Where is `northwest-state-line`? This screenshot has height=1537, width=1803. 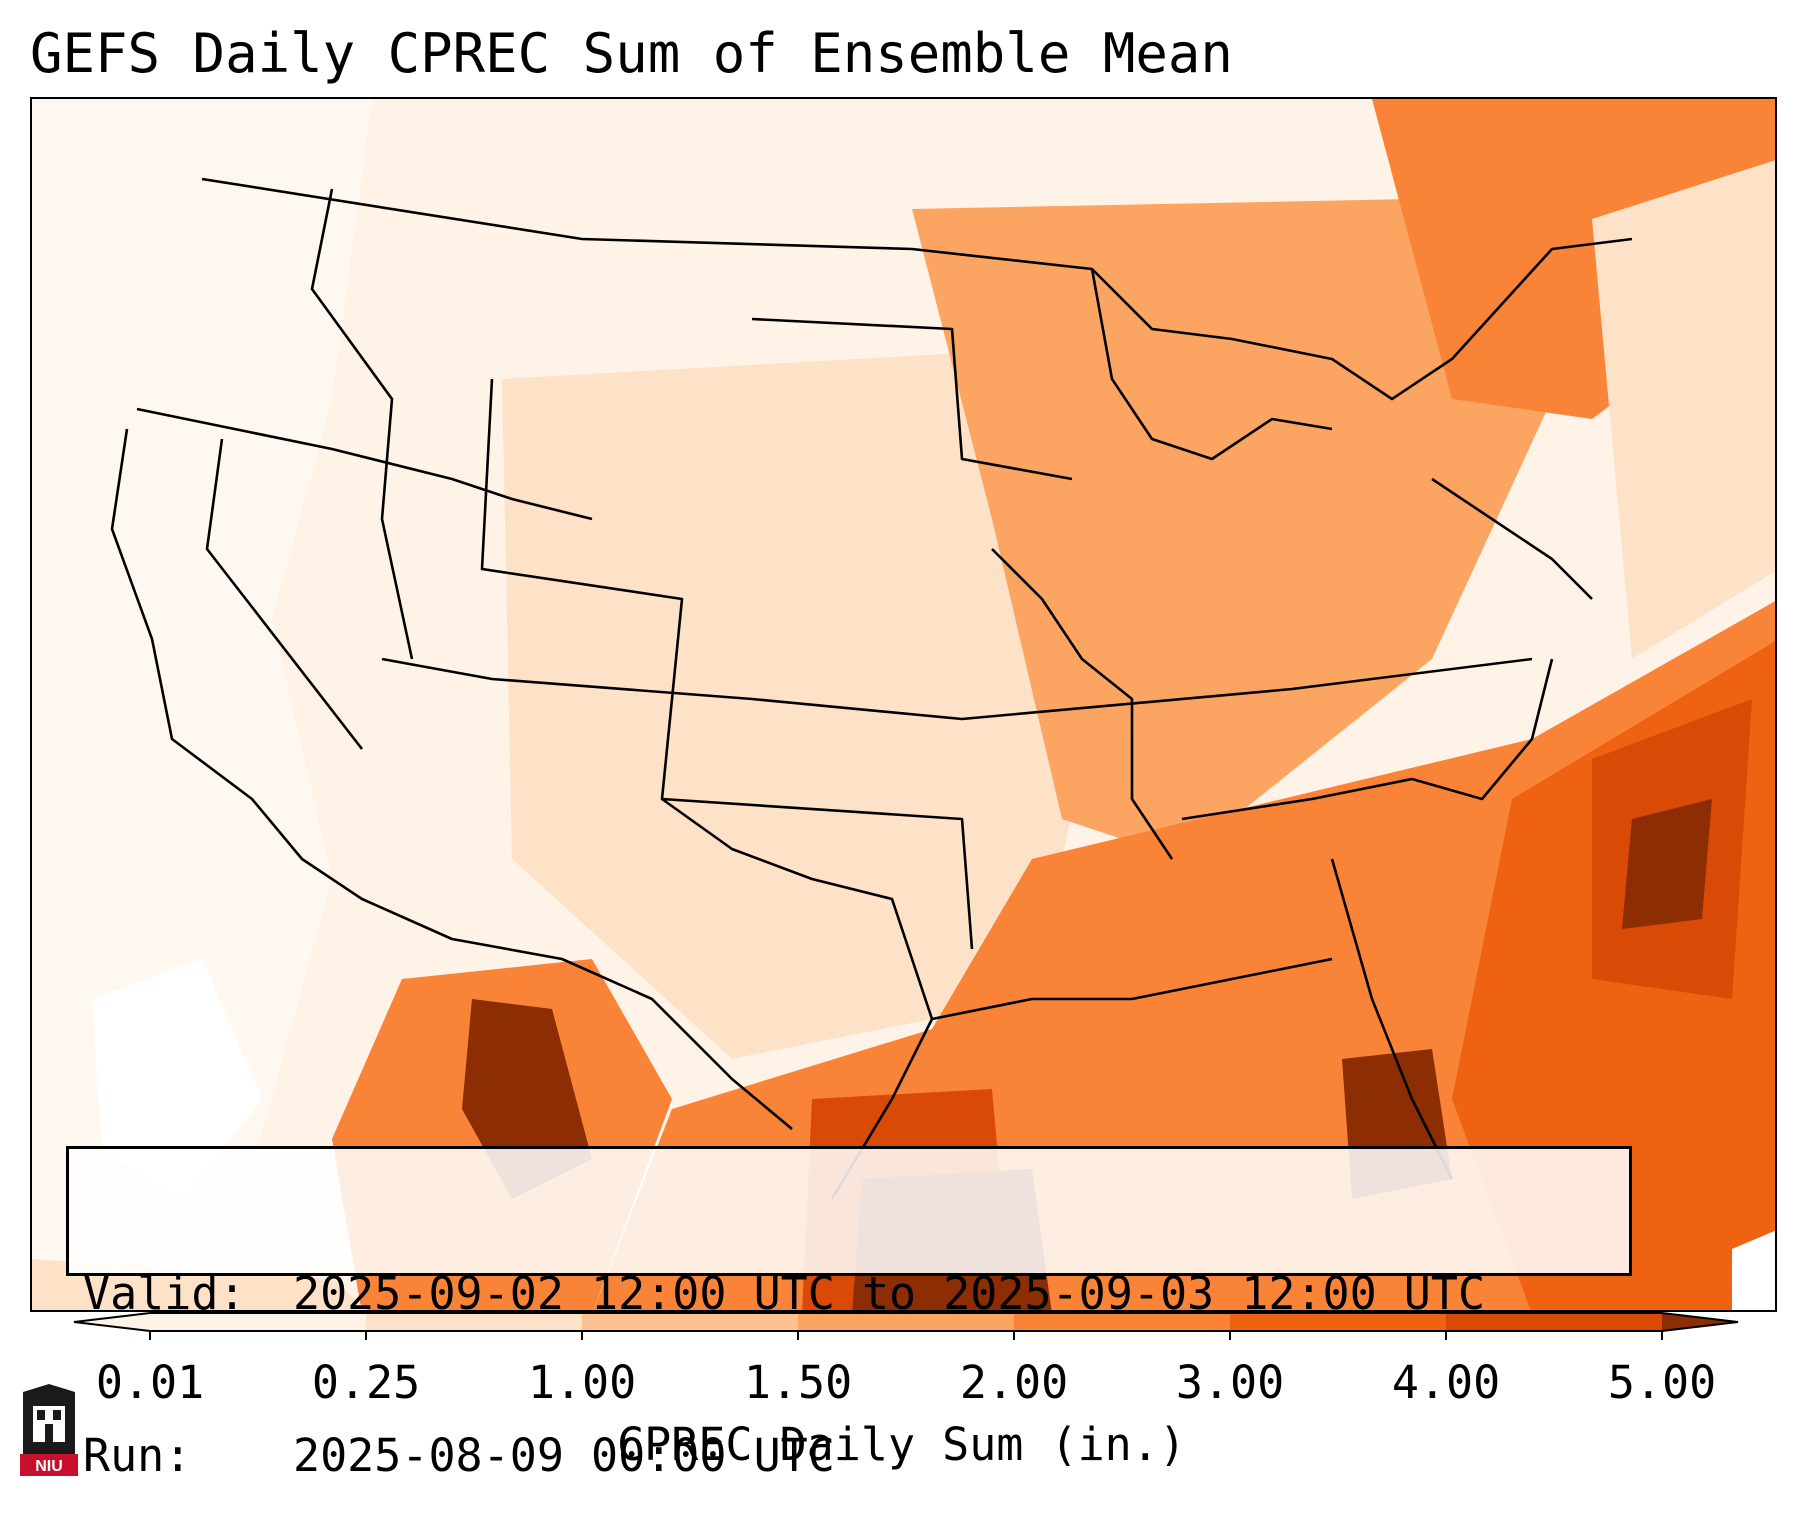
northwest-state-line is located at coordinates (364, 464).